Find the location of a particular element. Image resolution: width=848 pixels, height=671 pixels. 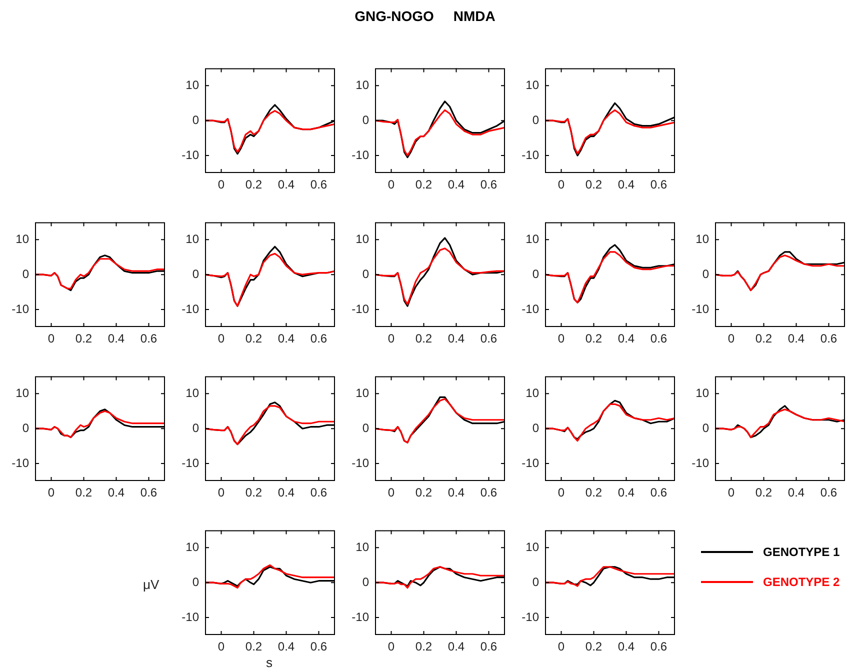

y-axis-title: μV is located at coordinates (151, 584).